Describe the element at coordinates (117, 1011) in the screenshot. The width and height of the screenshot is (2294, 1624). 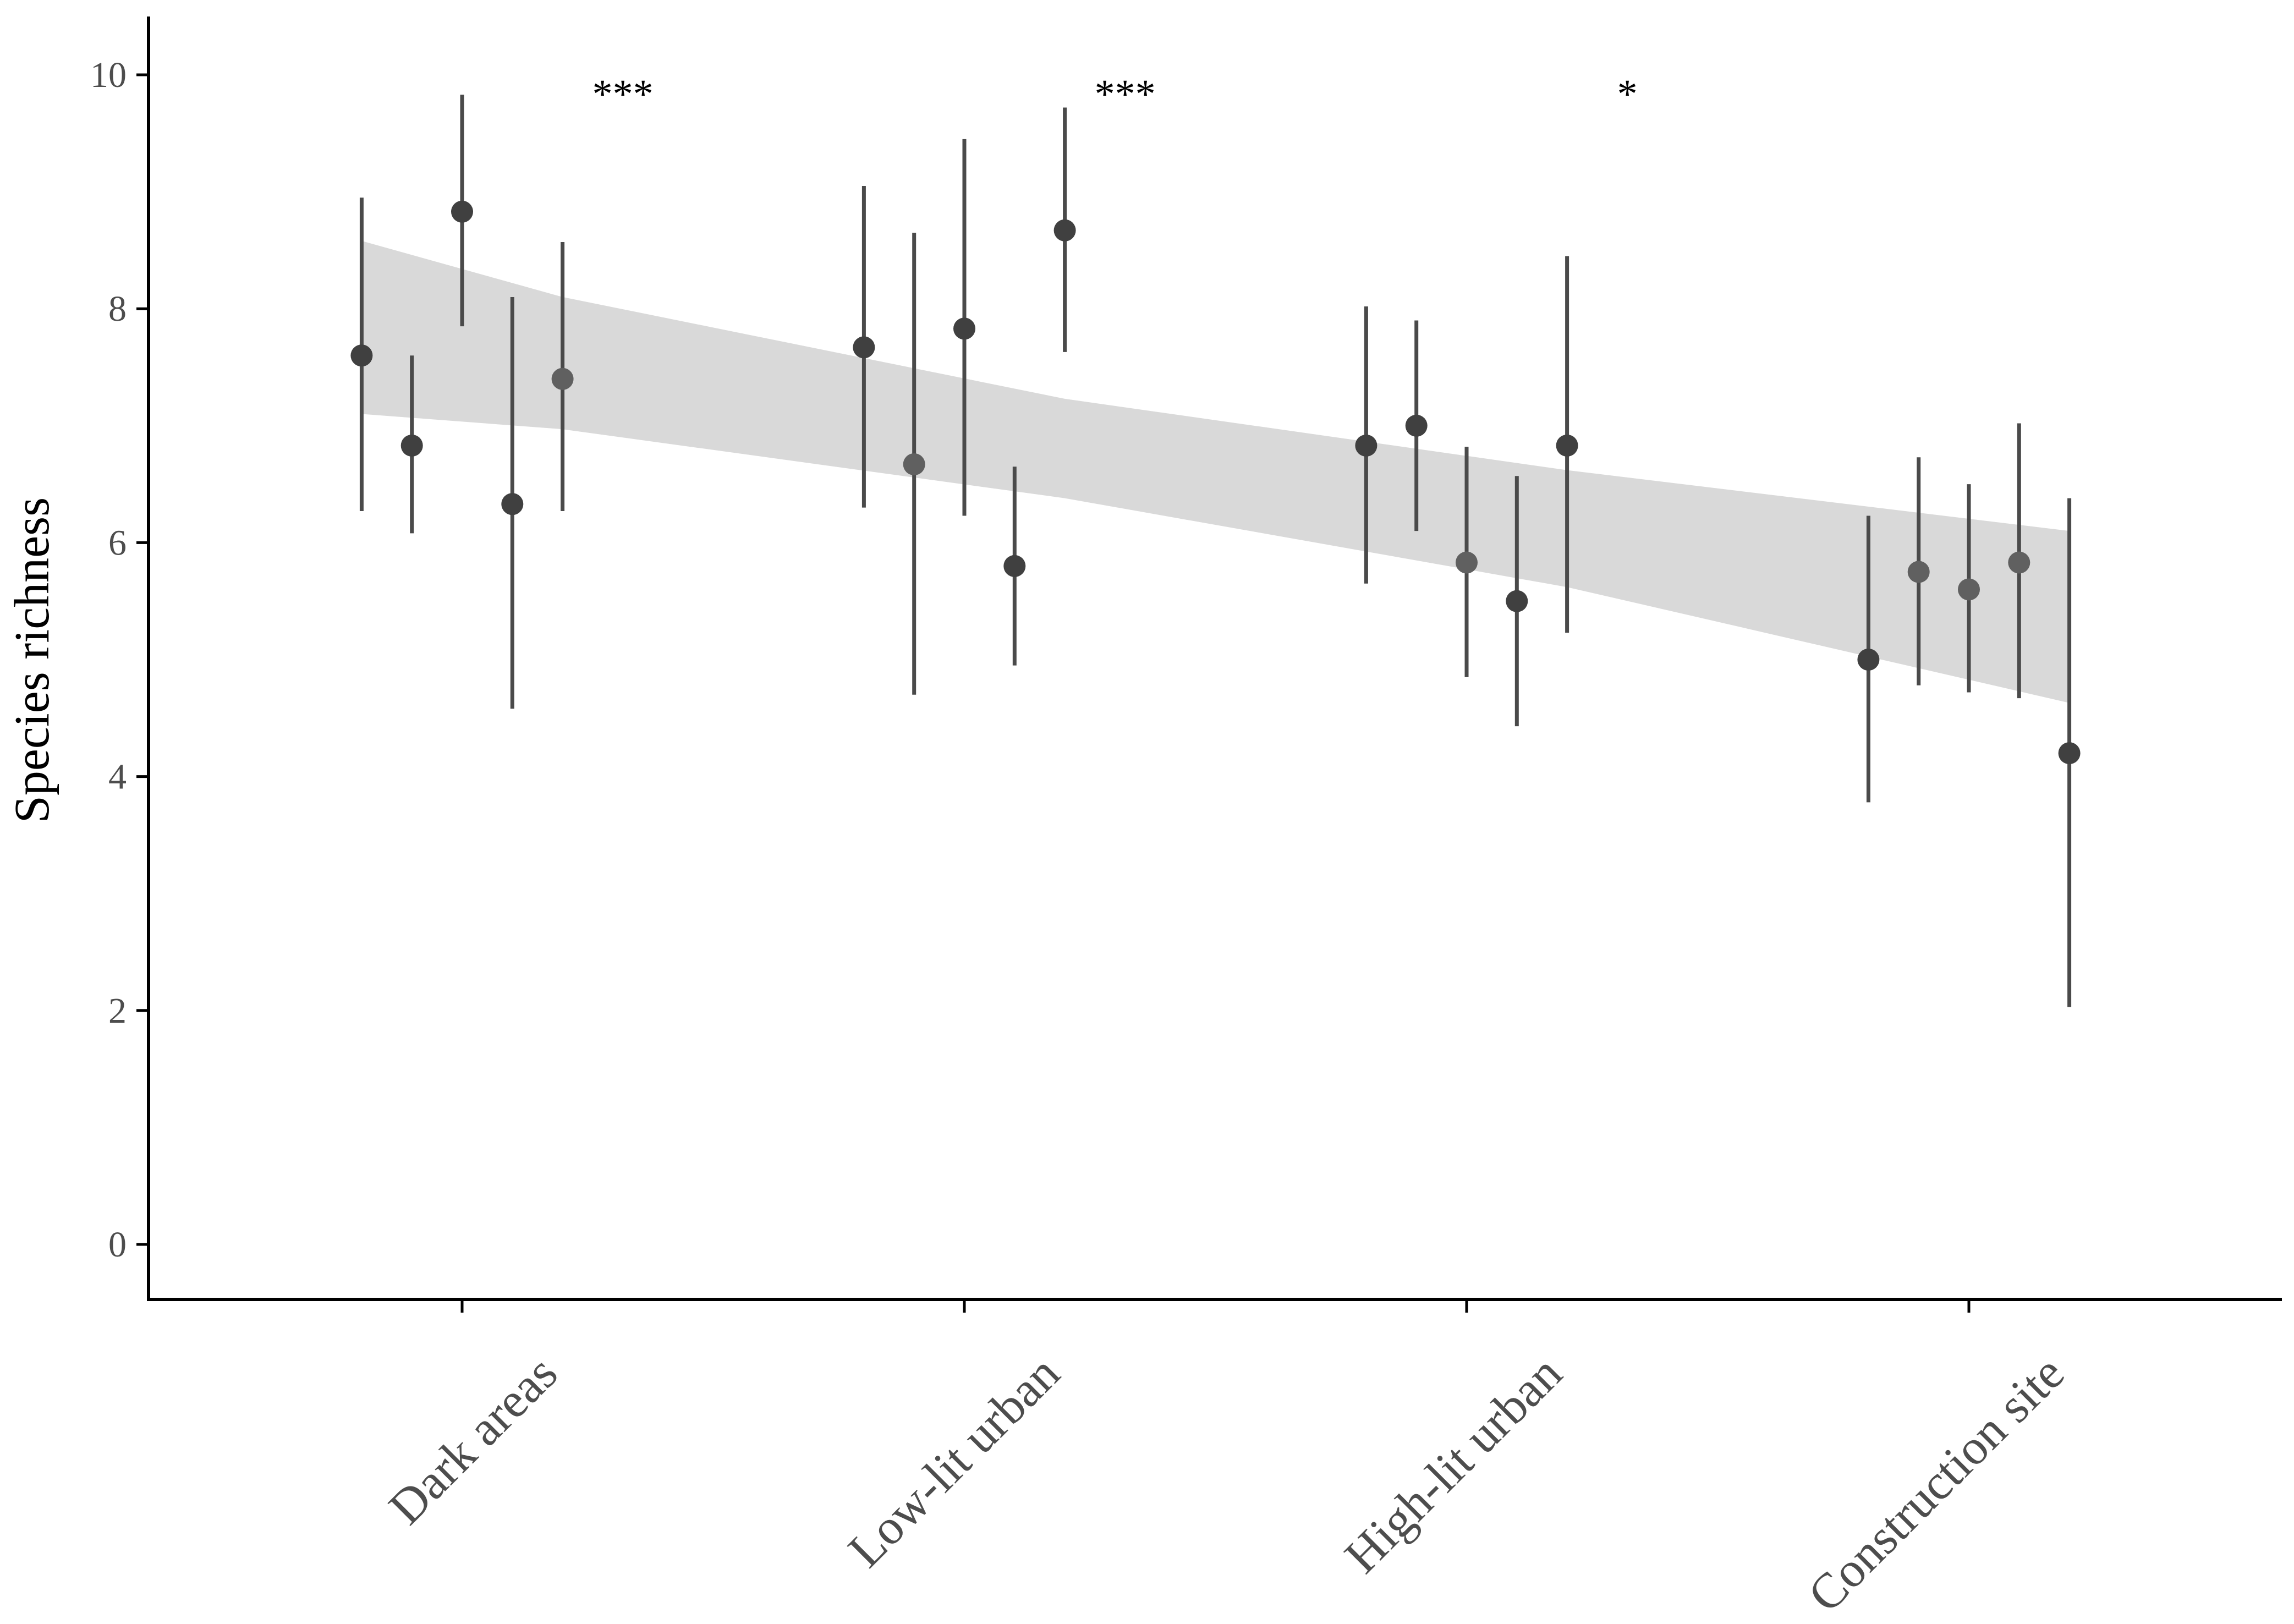
I see `y-tick-label: 2` at that location.